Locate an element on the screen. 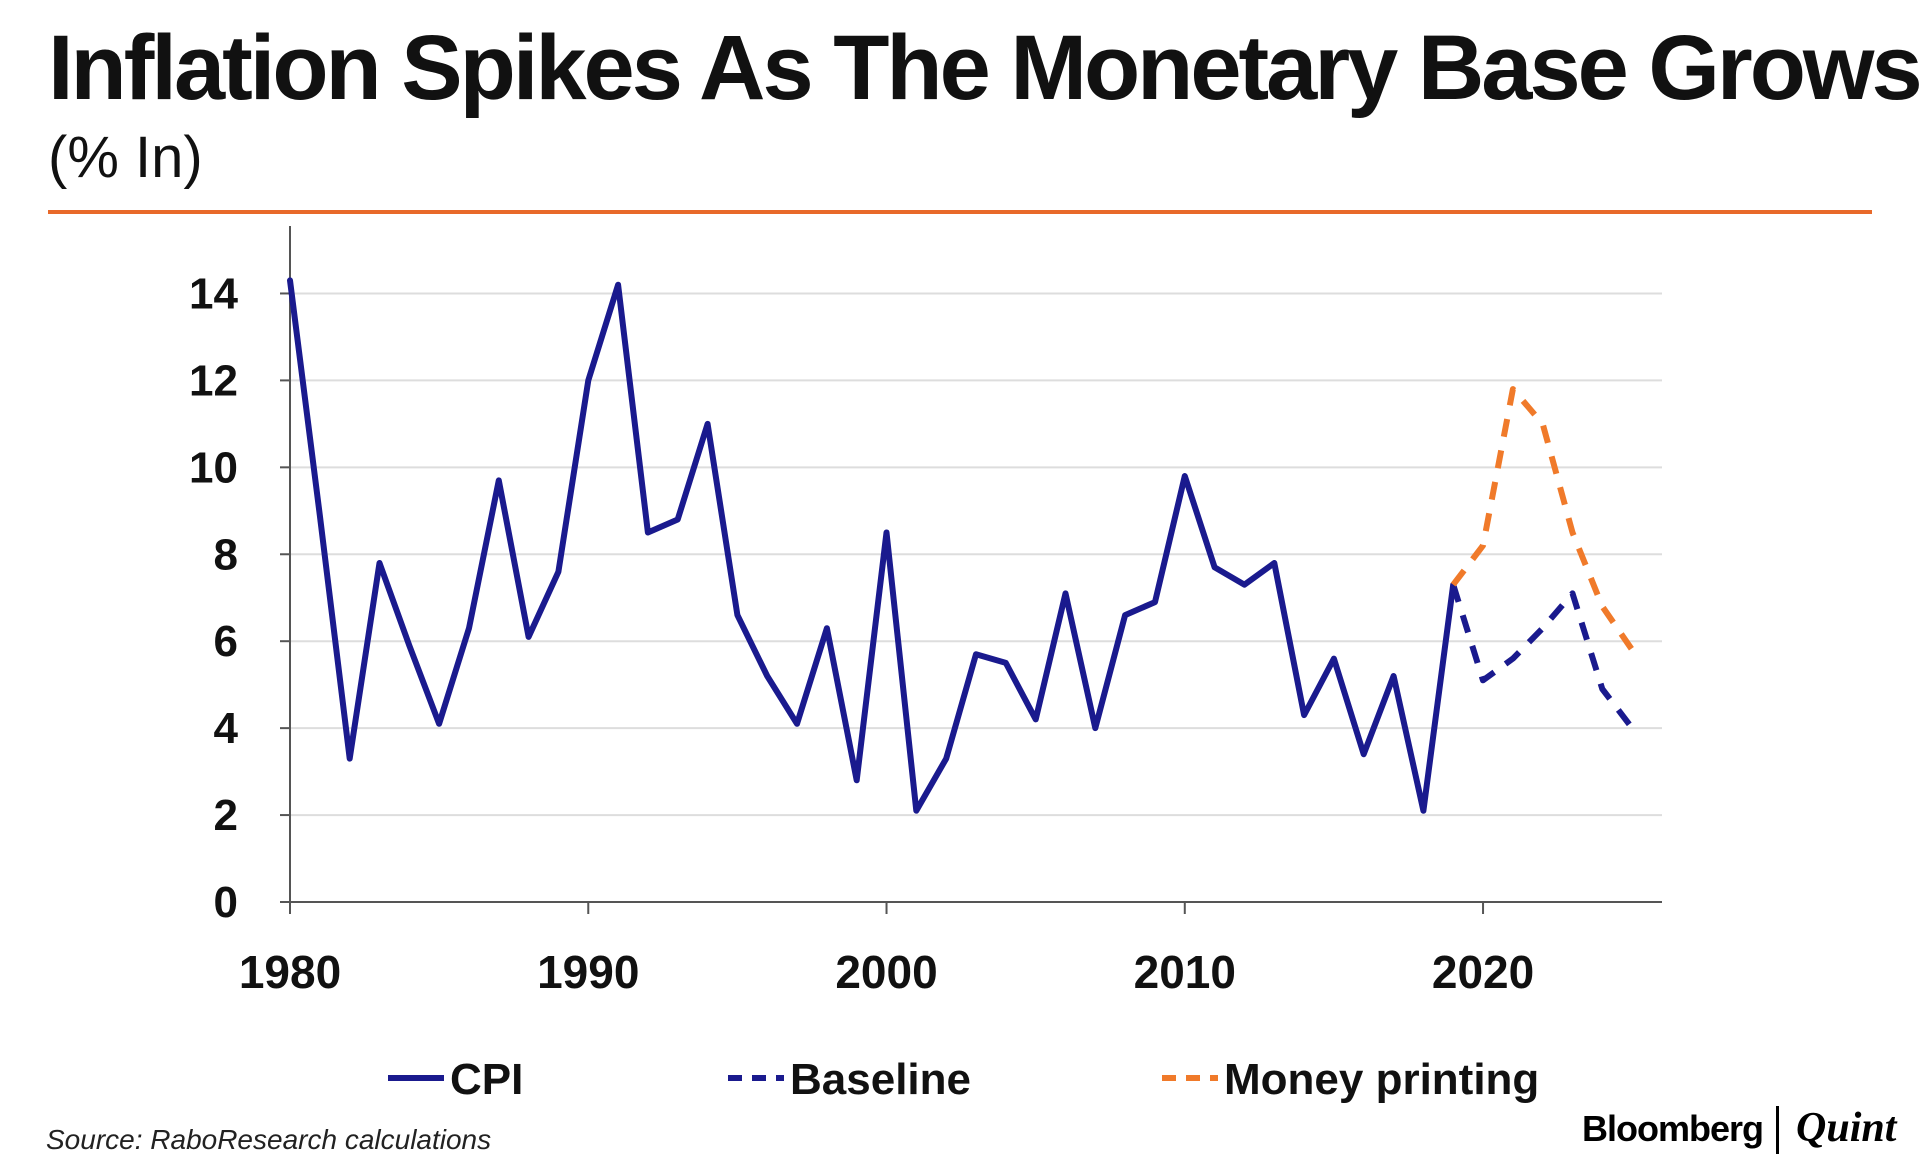  chart-subtitle: (% In) is located at coordinates (125, 157).